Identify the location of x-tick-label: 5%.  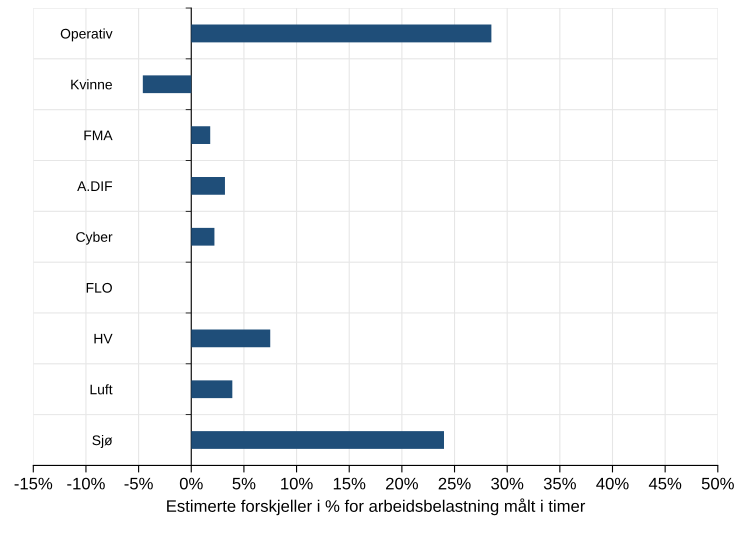
(244, 484).